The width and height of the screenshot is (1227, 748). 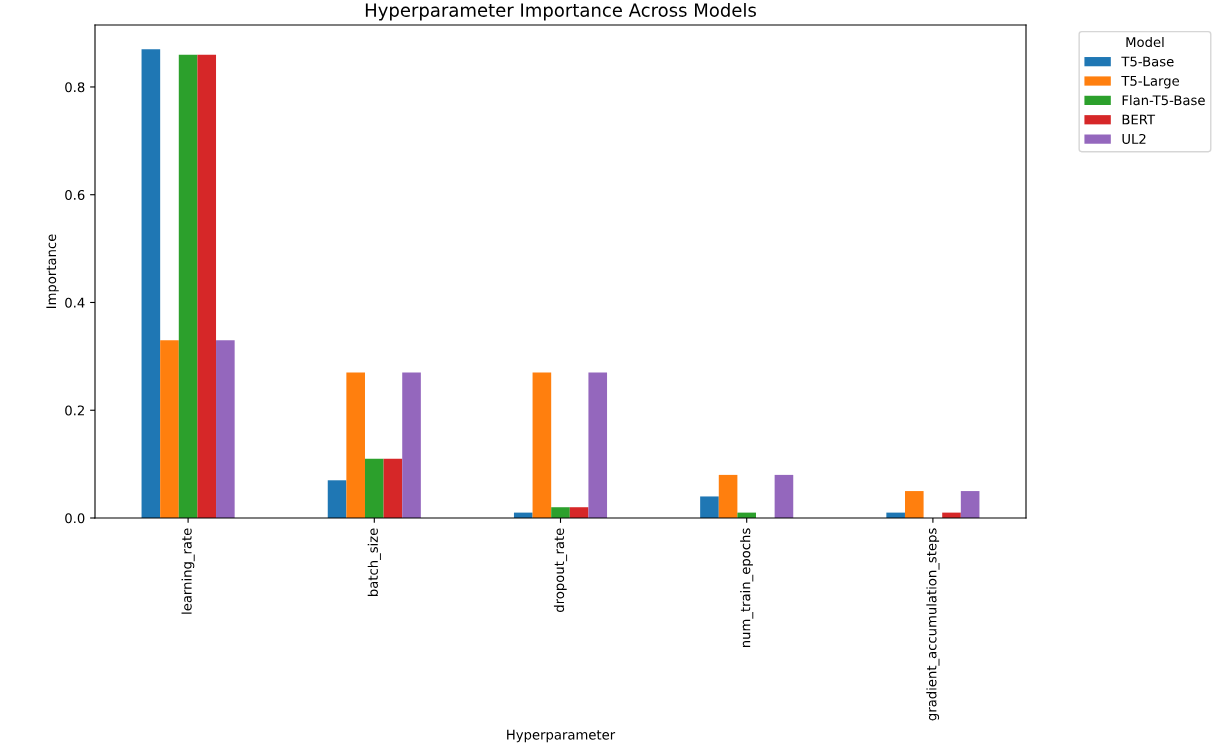 I want to click on y-tick-label: 0.6, so click(x=75, y=194).